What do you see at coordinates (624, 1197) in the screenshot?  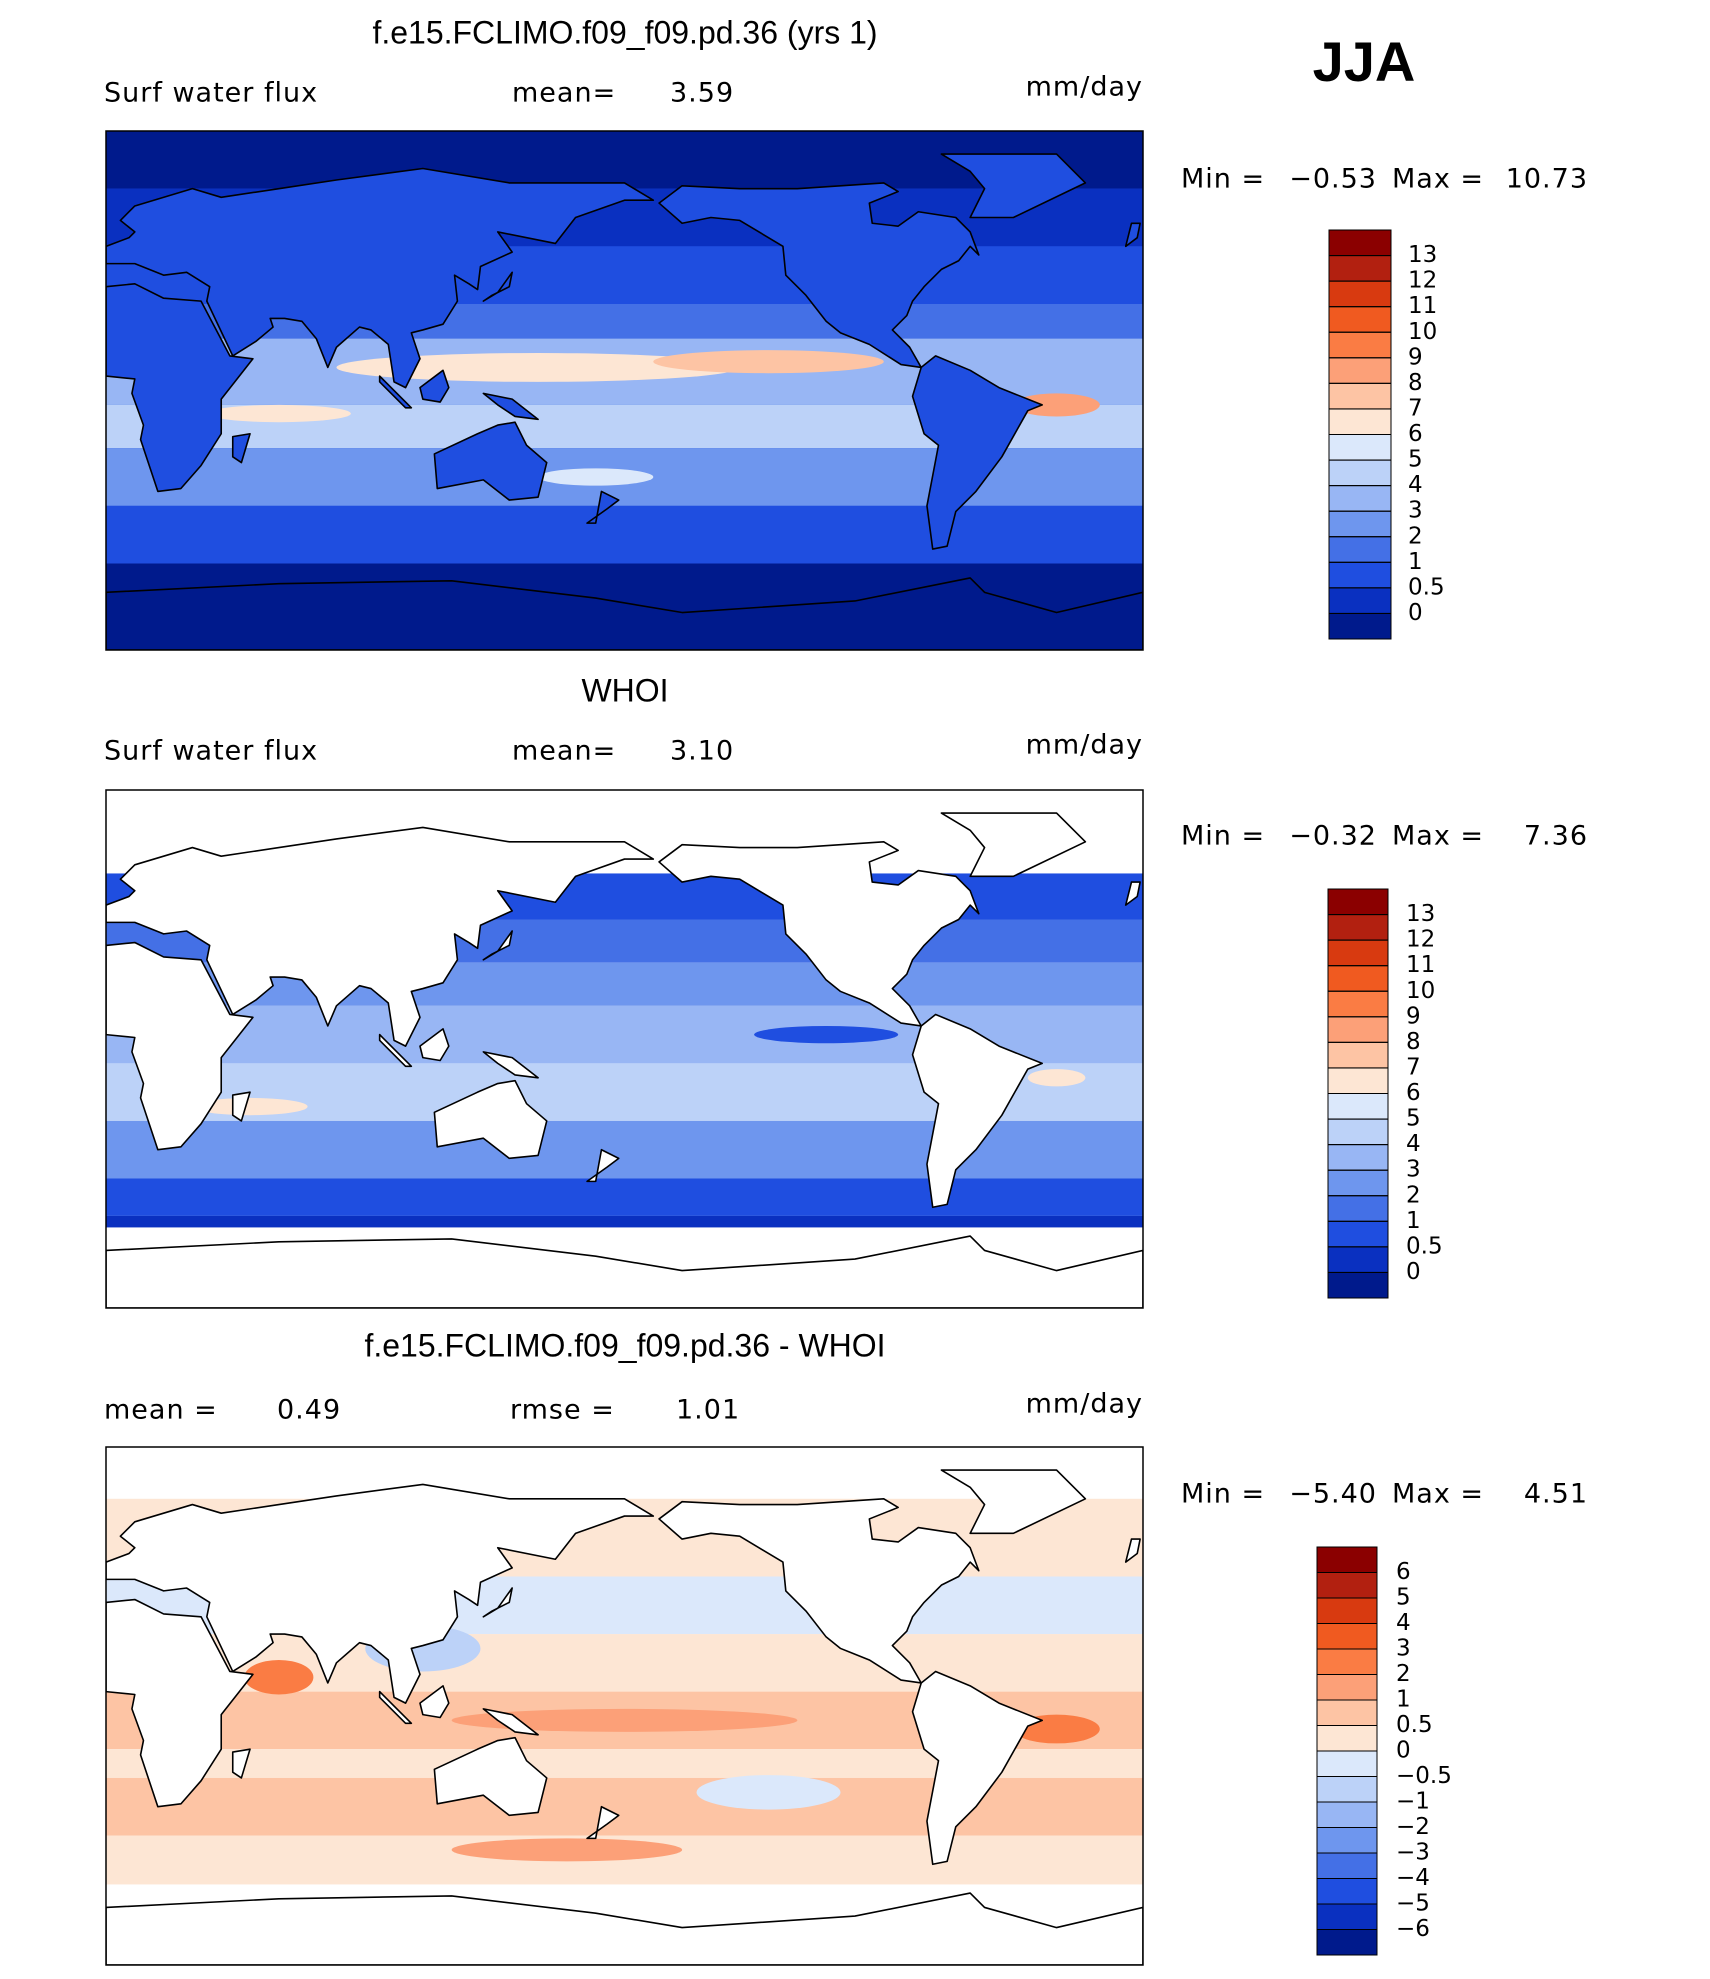 I see `field-band` at bounding box center [624, 1197].